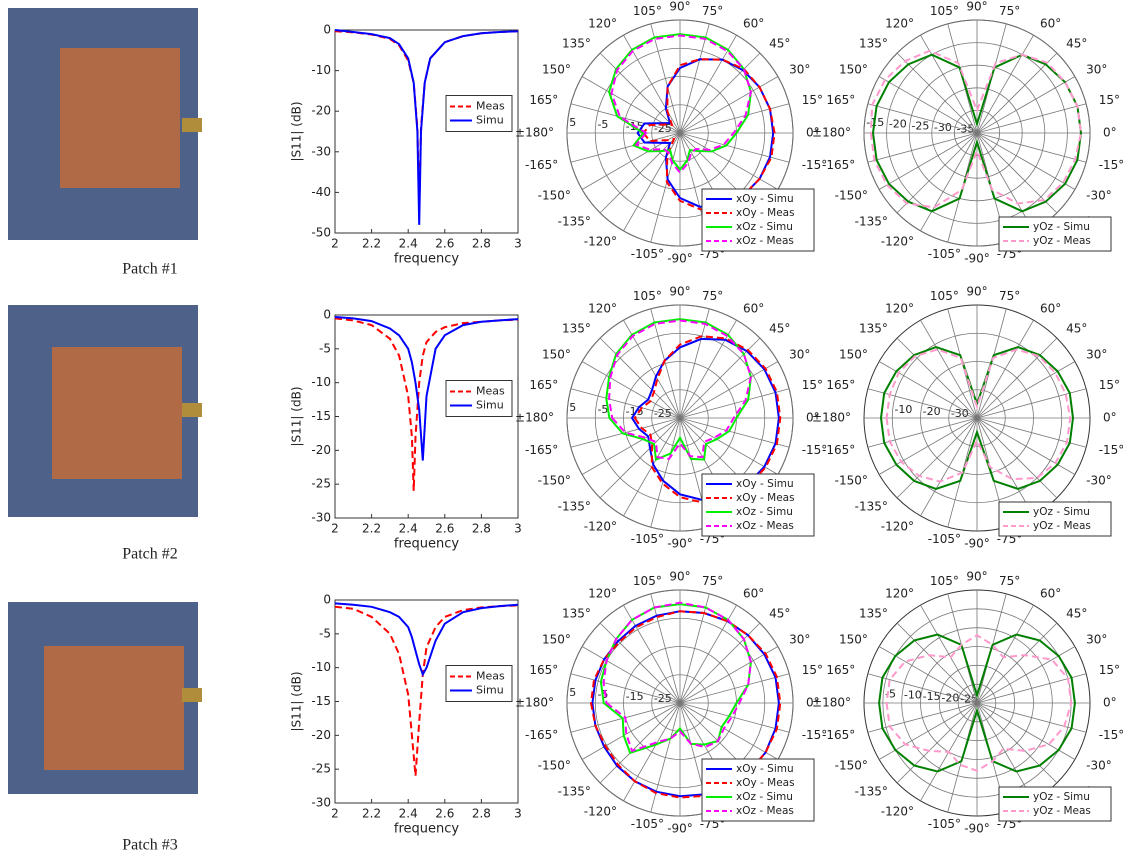 The height and width of the screenshot is (852, 1123). What do you see at coordinates (371, 814) in the screenshot?
I see `x-tick-label: 2.2` at bounding box center [371, 814].